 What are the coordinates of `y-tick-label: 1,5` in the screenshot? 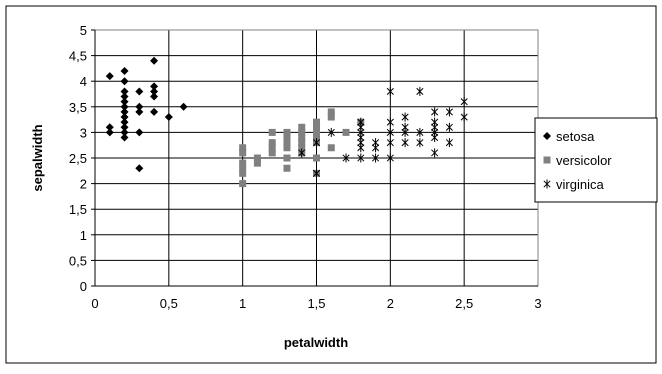 It's located at (78, 209).